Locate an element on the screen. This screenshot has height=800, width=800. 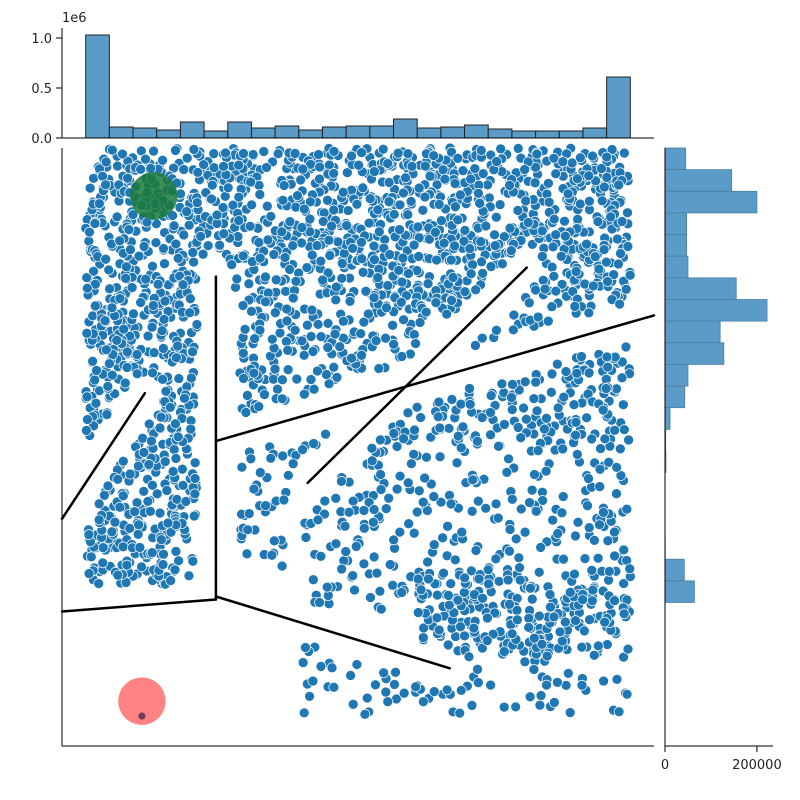
top-histogram-scale-label: 1e6 is located at coordinates (74, 18).